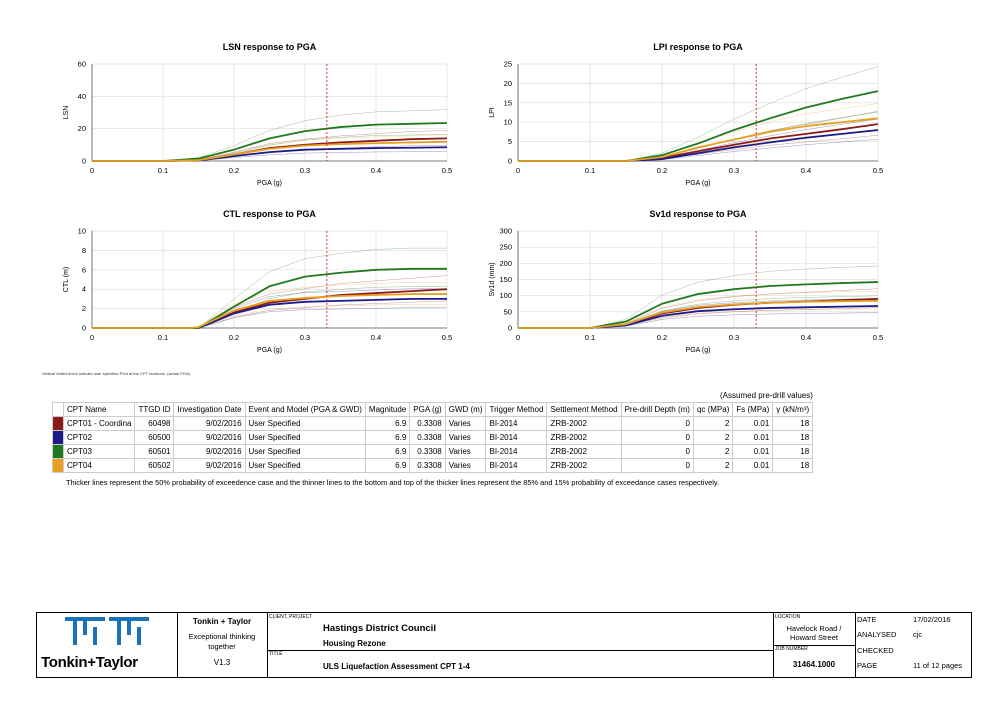  I want to click on y-tick-label: 150, so click(505, 279).